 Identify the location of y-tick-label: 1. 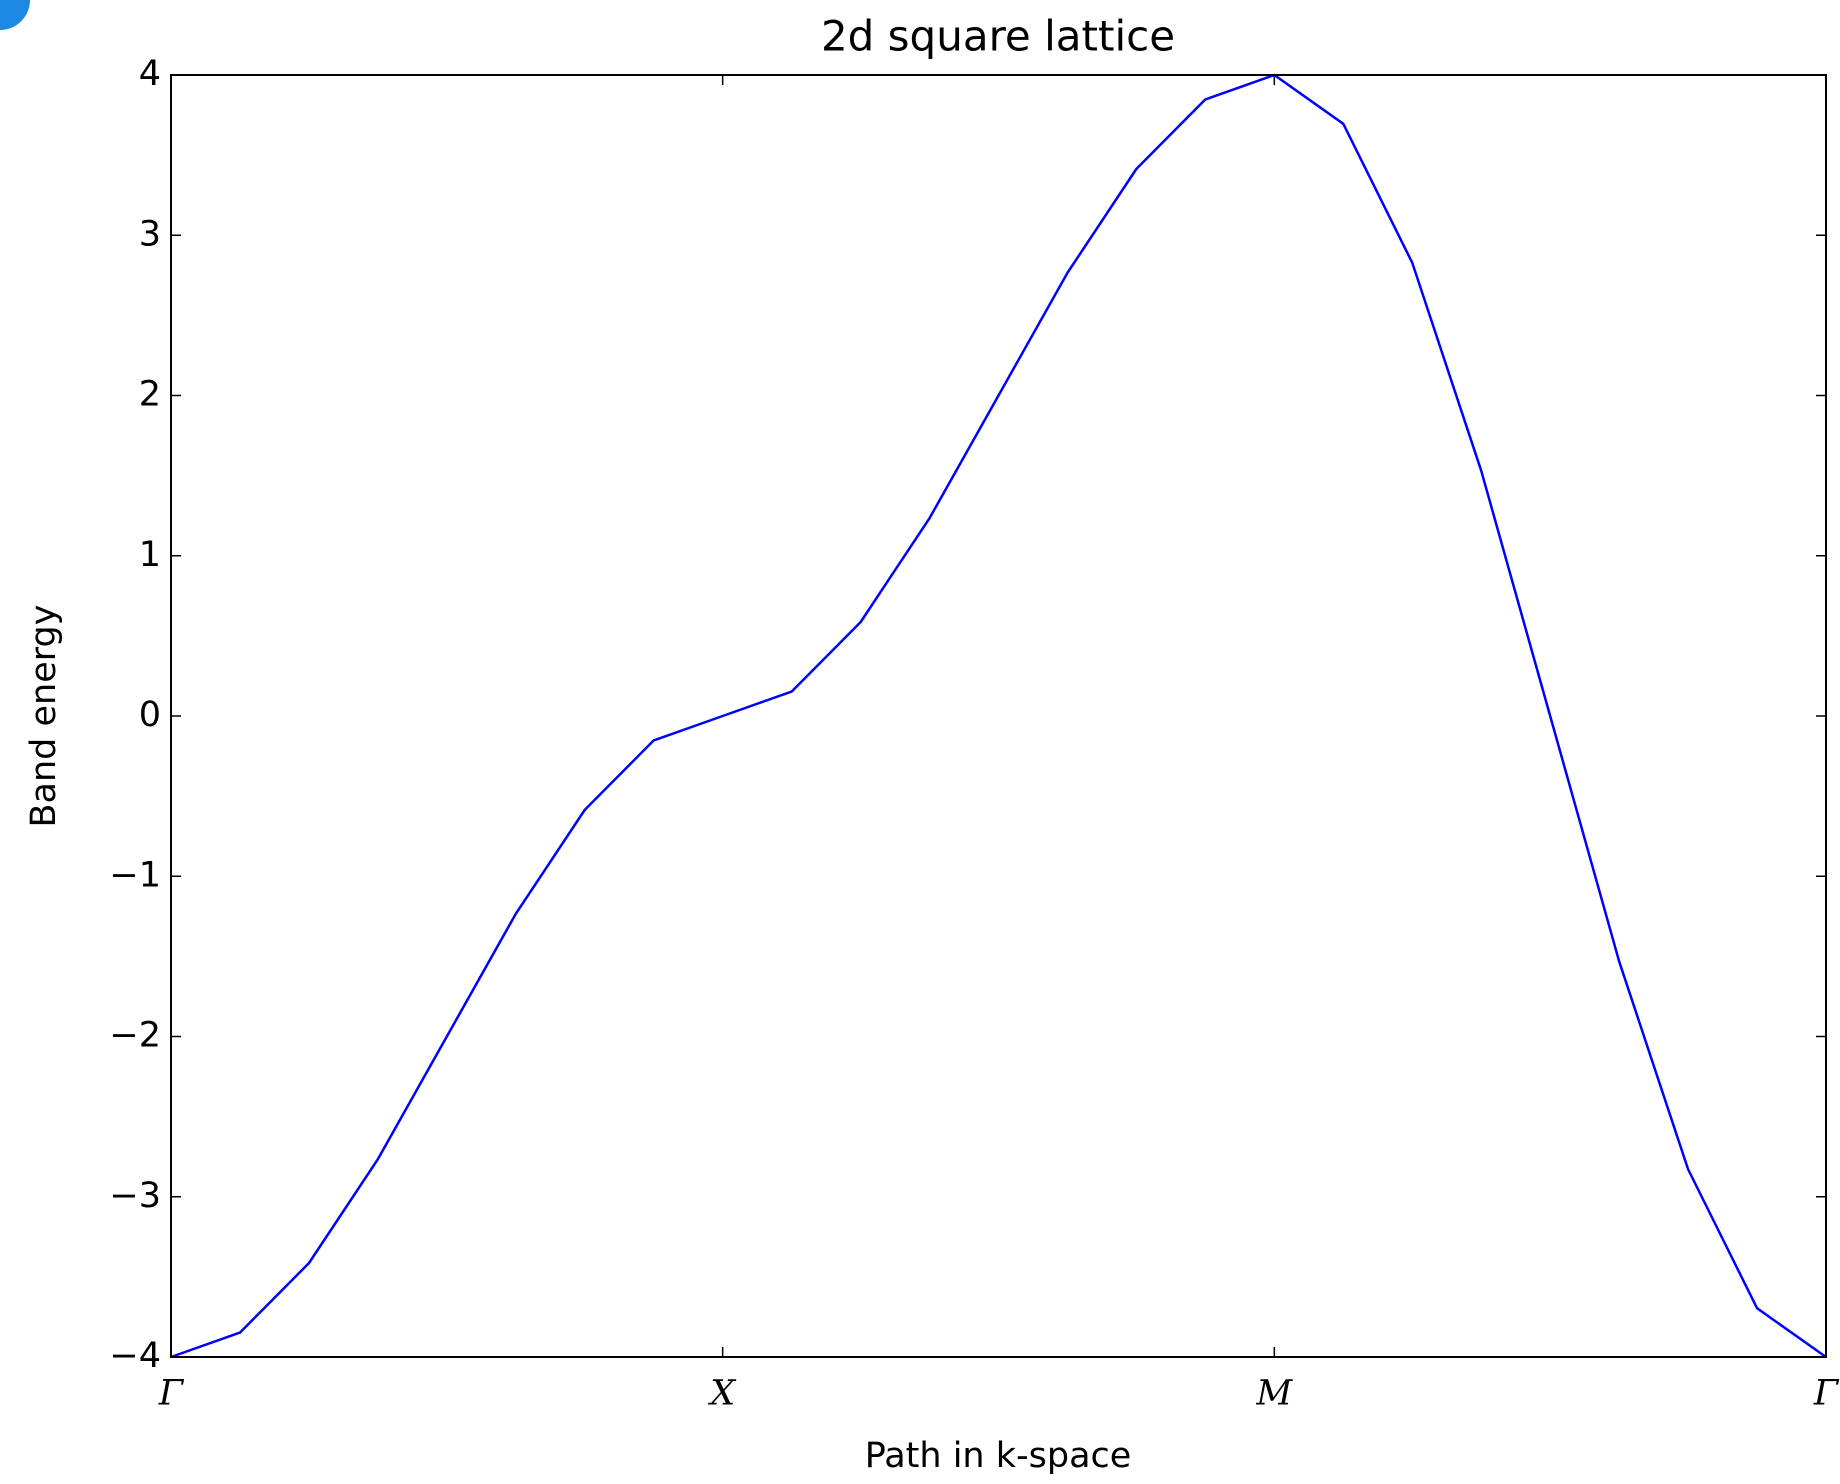
(150, 555).